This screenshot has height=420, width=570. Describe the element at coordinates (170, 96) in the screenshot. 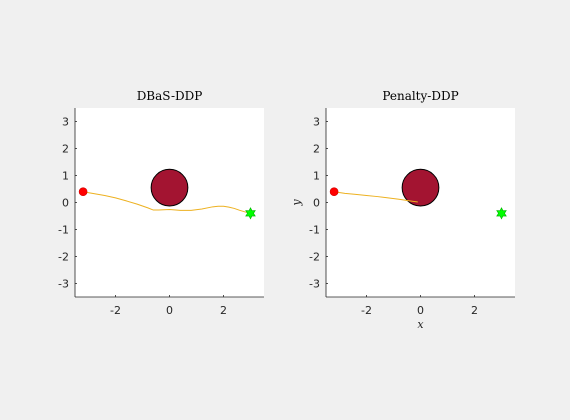

I see `chart-title: DBaS-DDP` at that location.